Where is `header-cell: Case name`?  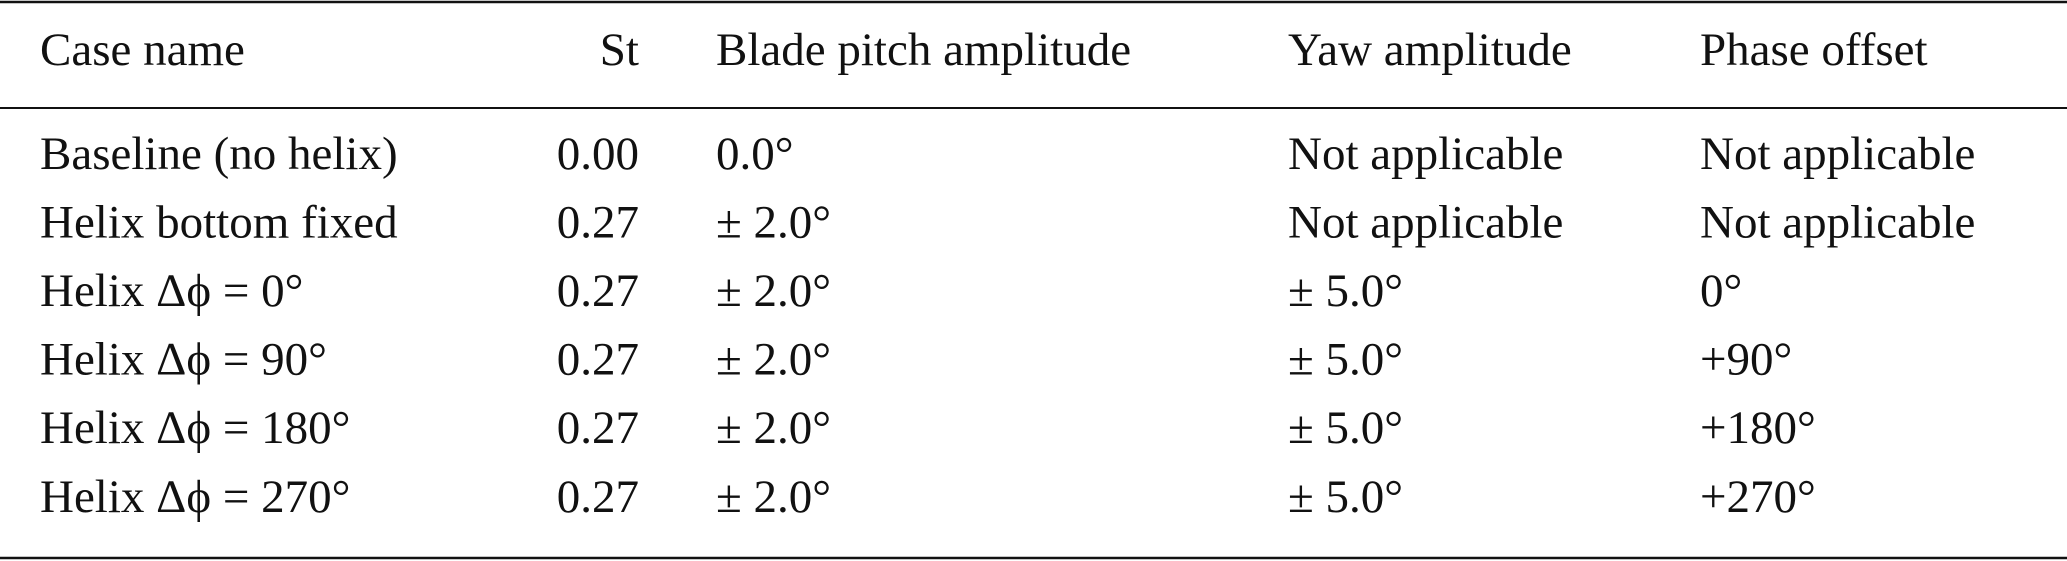 header-cell: Case name is located at coordinates (142, 50).